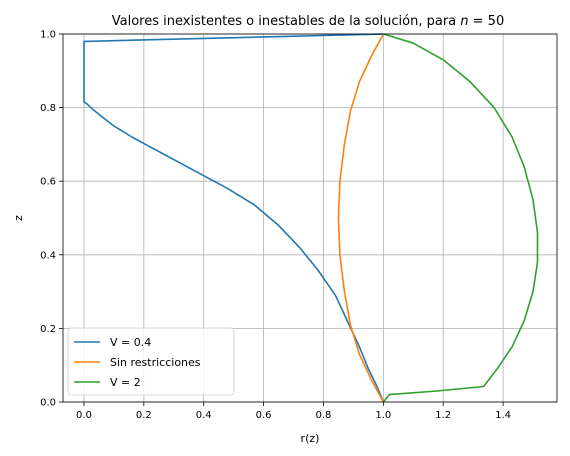 Image resolution: width=570 pixels, height=456 pixels. What do you see at coordinates (264, 415) in the screenshot?
I see `x-tick-label: 0.6` at bounding box center [264, 415].